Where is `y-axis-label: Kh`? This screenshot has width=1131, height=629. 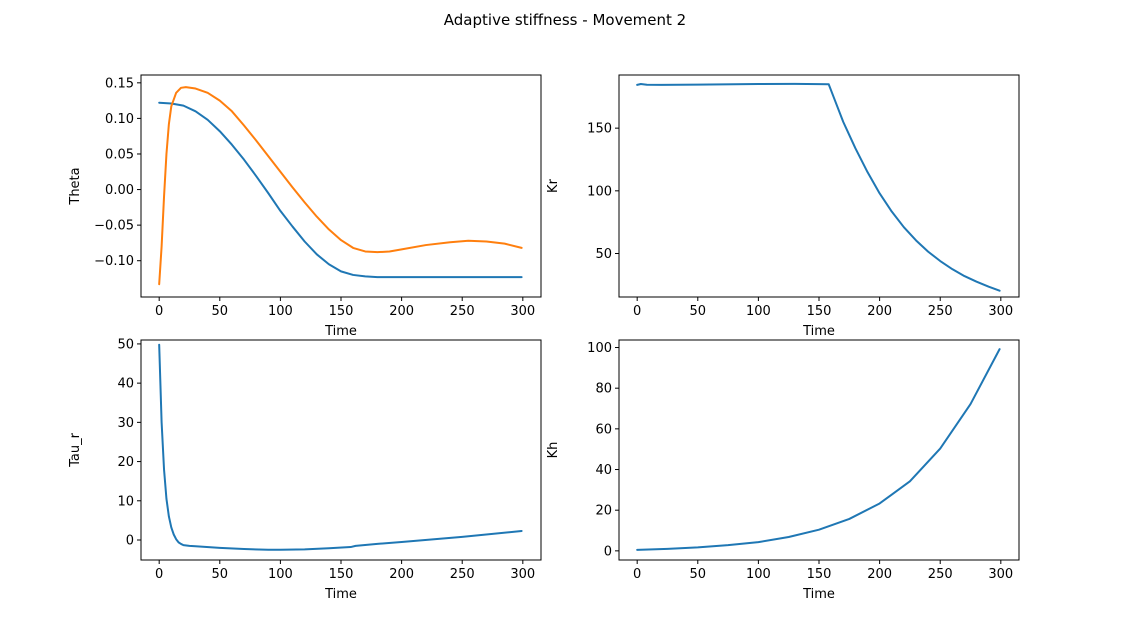
y-axis-label: Kh is located at coordinates (553, 450).